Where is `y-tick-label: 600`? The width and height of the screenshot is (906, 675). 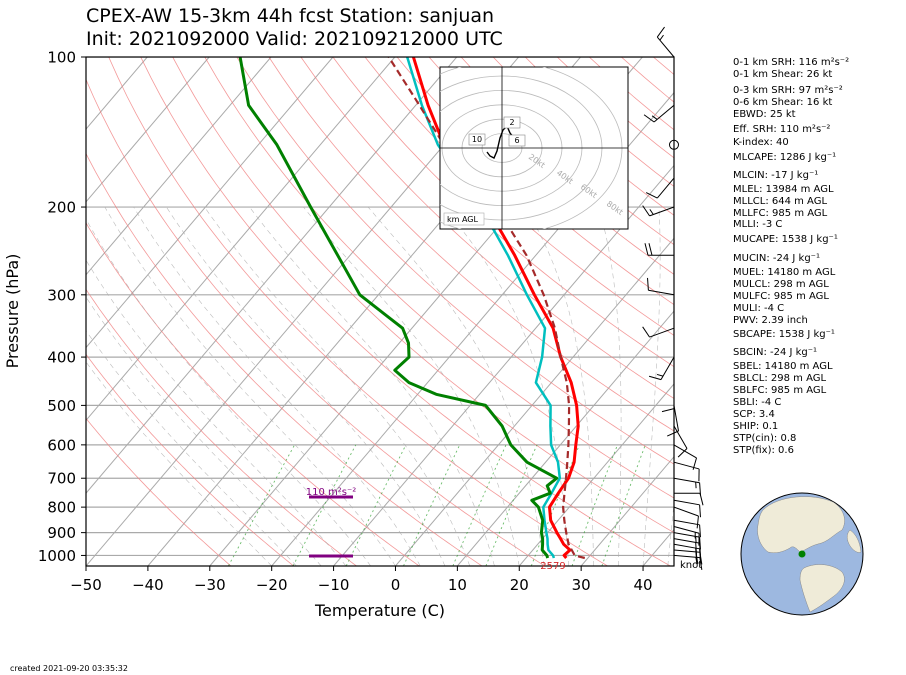
y-tick-label: 600 is located at coordinates (61, 445).